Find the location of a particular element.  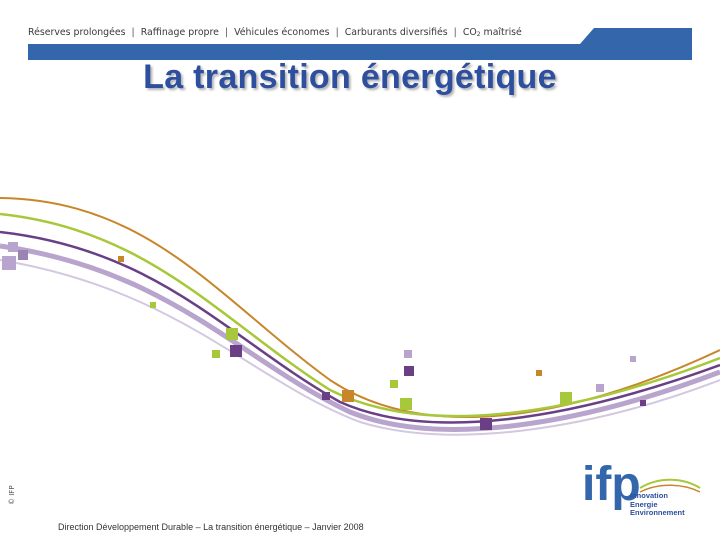

logo-tagline-line3: Environnement is located at coordinates (657, 512).